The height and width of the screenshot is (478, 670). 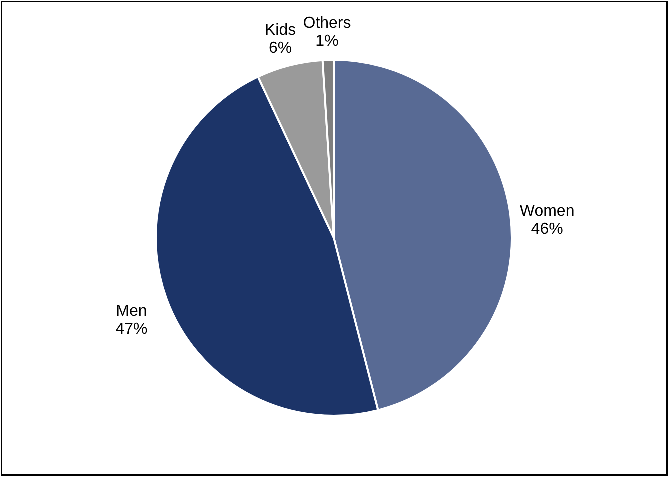 I want to click on data-label: 1%, so click(x=327, y=41).